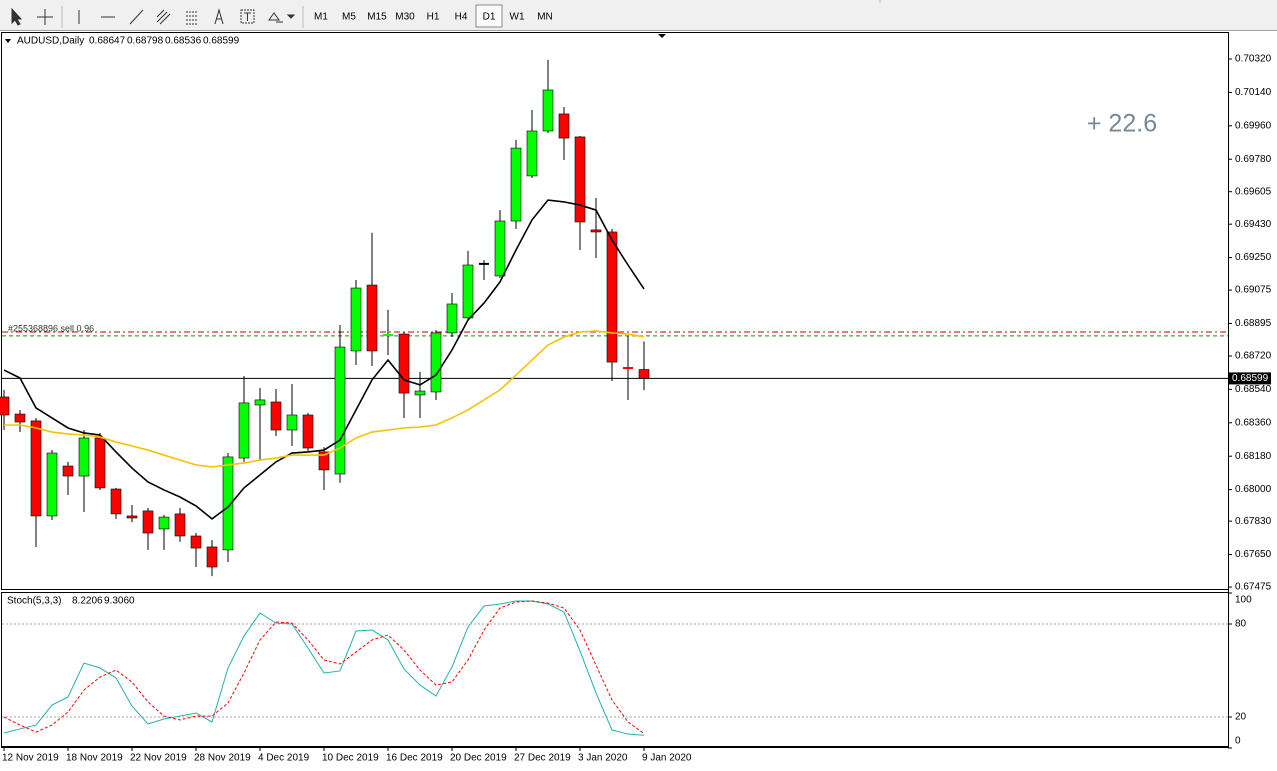 This screenshot has height=771, width=1277. Describe the element at coordinates (405, 17) in the screenshot. I see `timeframe-button: M30` at that location.